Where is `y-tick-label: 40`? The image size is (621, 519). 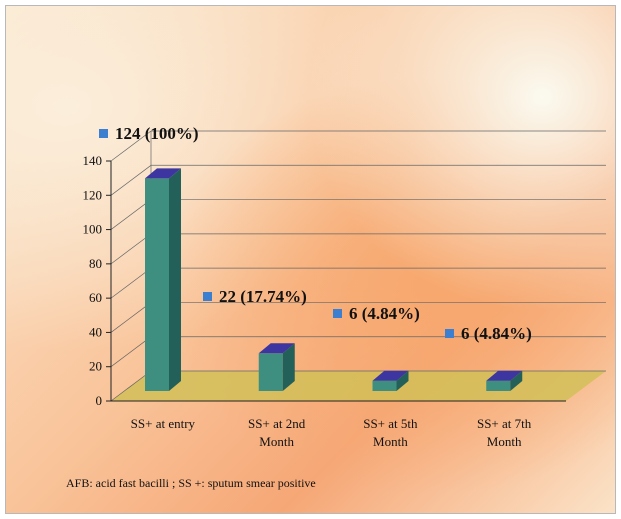
y-tick-label: 40 is located at coordinates (95, 331).